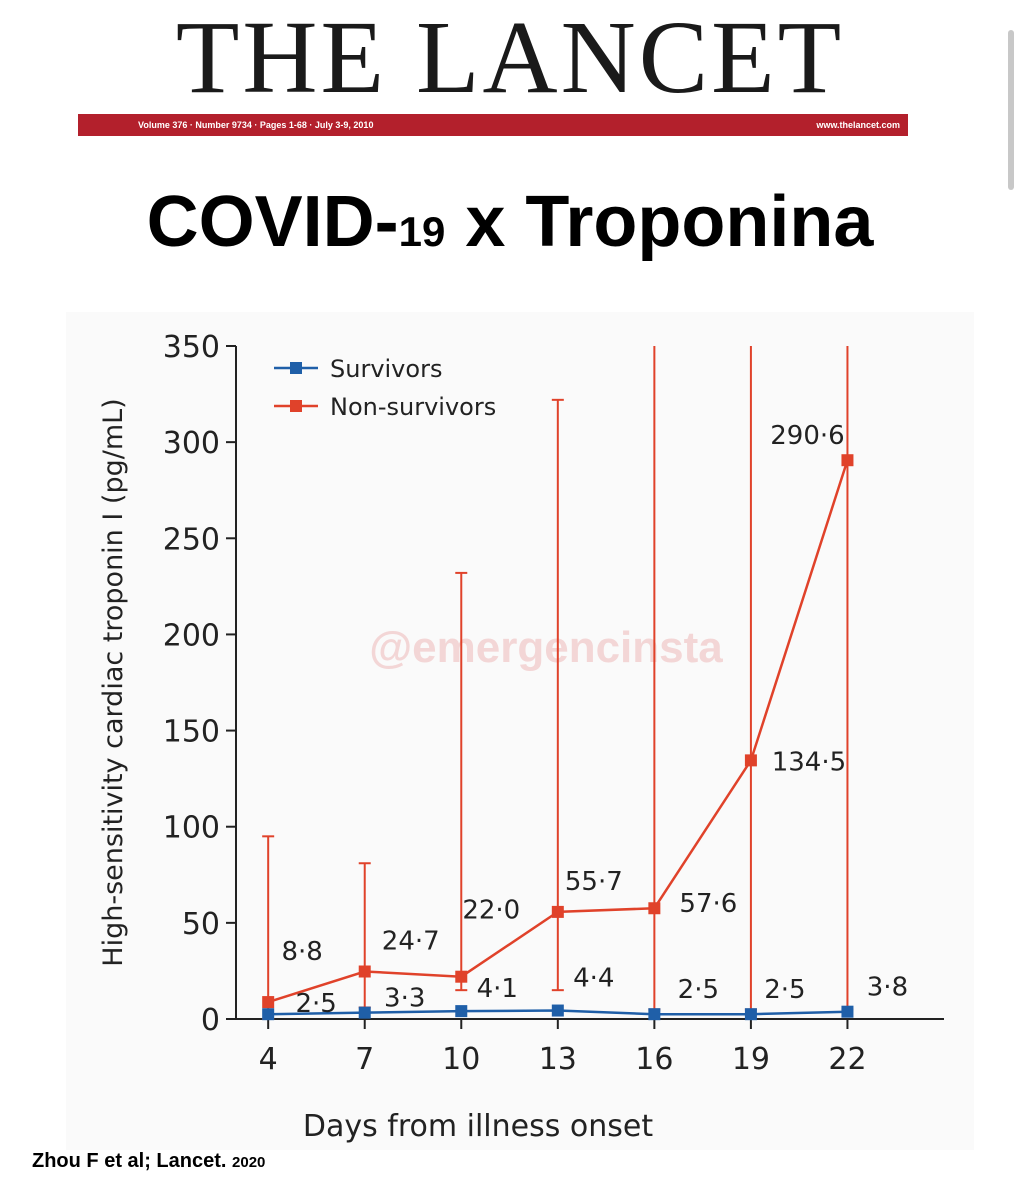 This screenshot has width=1020, height=1200. What do you see at coordinates (858, 125) in the screenshot?
I see `journal-website: www.thelancet.com` at bounding box center [858, 125].